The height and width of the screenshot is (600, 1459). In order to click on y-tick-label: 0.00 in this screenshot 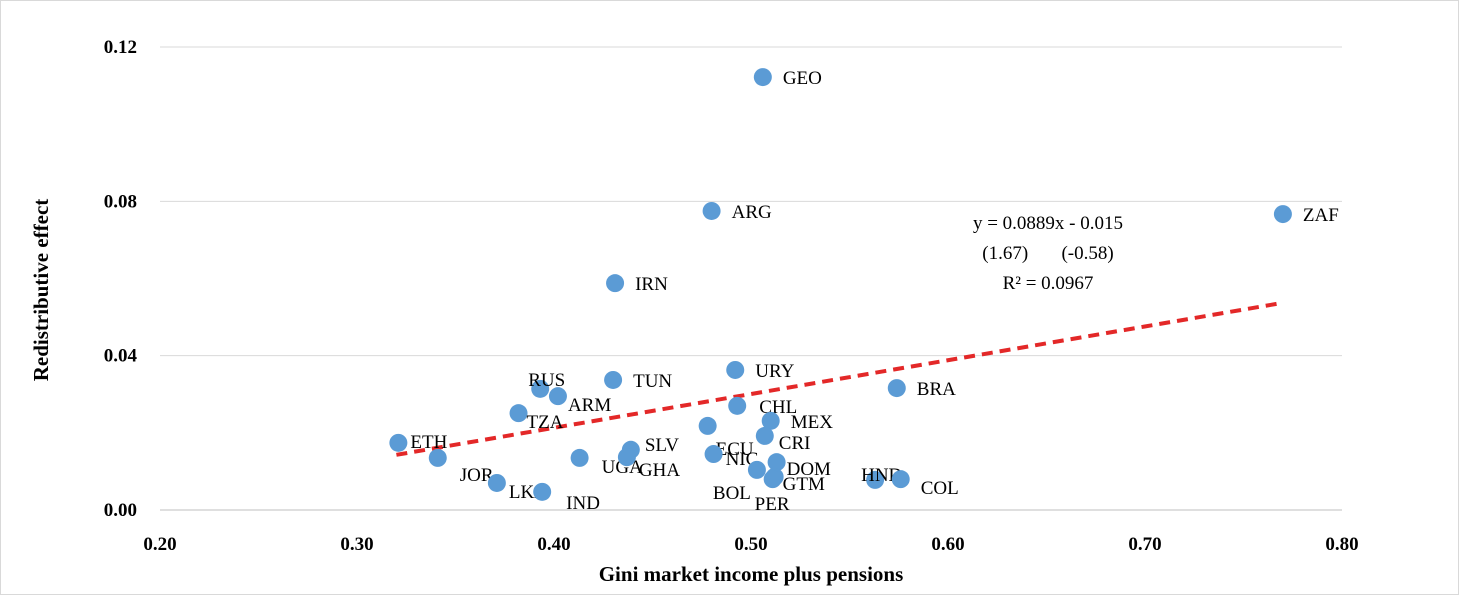, I will do `click(120, 510)`.